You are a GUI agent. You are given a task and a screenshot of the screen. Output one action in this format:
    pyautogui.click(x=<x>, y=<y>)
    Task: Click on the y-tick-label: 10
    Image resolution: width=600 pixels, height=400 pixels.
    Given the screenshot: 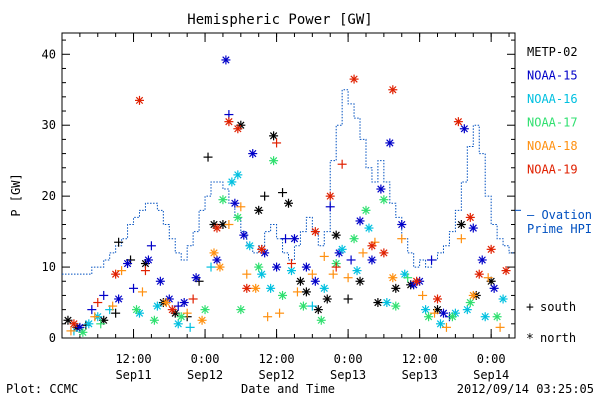 What is the action you would take?
    pyautogui.click(x=49, y=267)
    